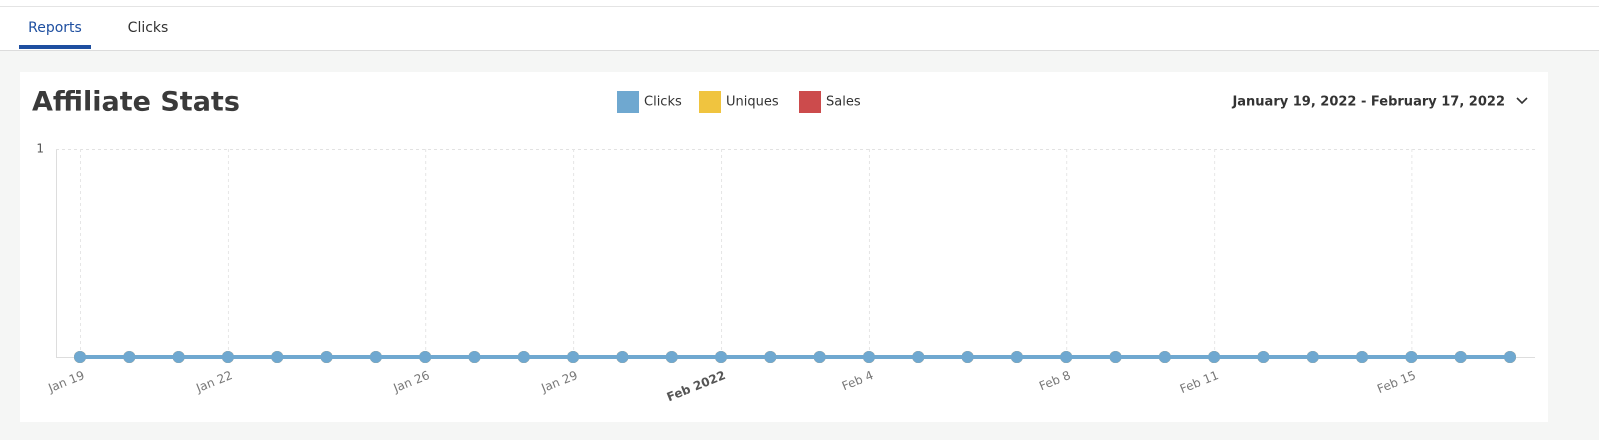 This screenshot has width=1599, height=440. What do you see at coordinates (136, 102) in the screenshot?
I see `chart-title: Affiliate Stats` at bounding box center [136, 102].